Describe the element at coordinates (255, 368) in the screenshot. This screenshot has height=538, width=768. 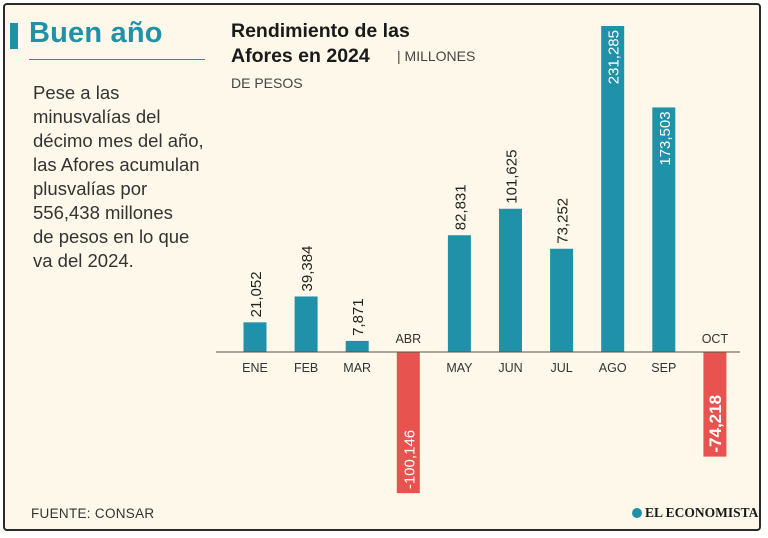
I see `category-label-ene: ENE` at that location.